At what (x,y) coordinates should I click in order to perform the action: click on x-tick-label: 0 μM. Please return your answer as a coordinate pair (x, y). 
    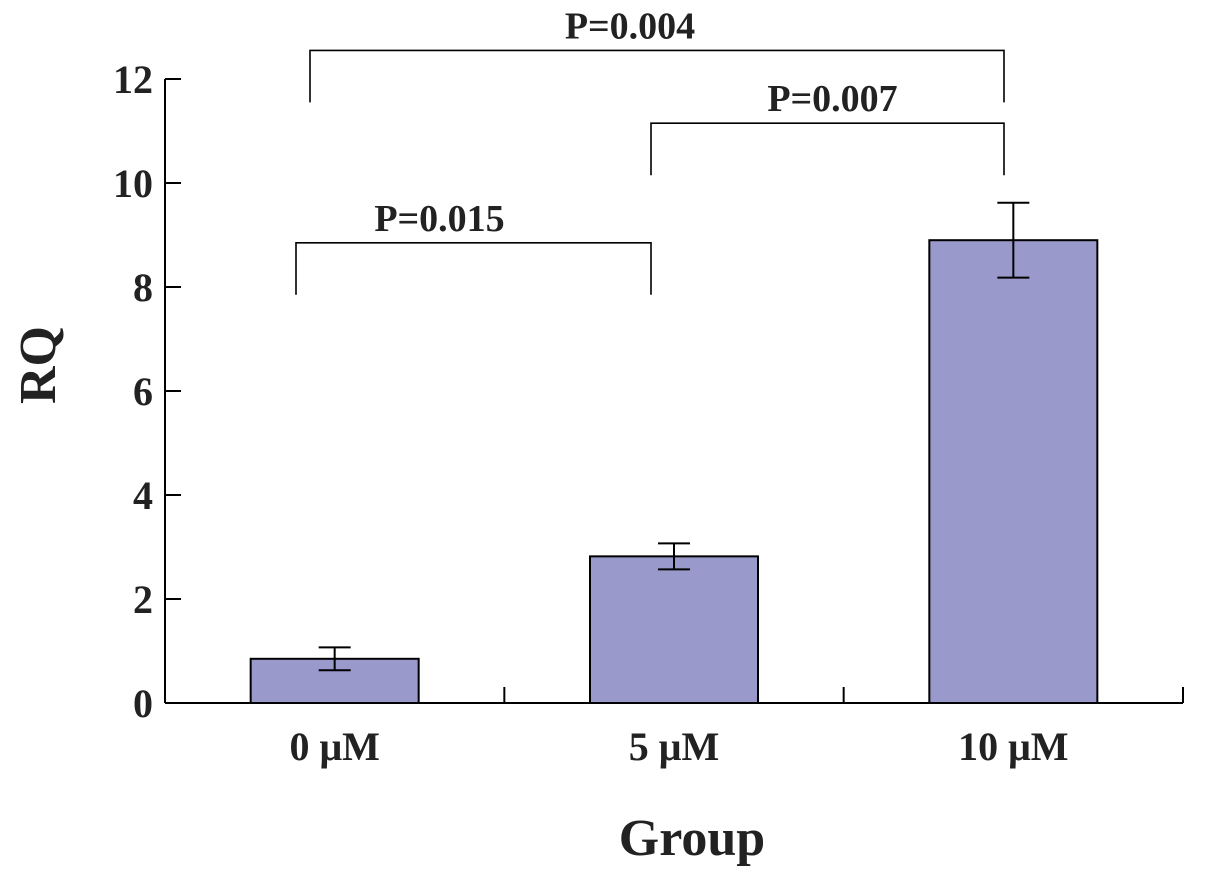
    Looking at the image, I should click on (334, 746).